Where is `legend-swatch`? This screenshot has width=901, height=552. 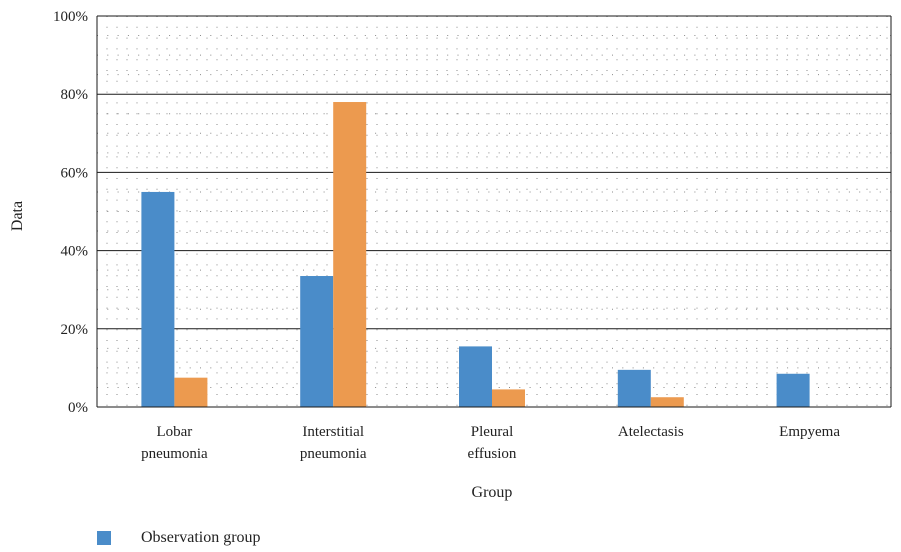
legend-swatch is located at coordinates (104, 538).